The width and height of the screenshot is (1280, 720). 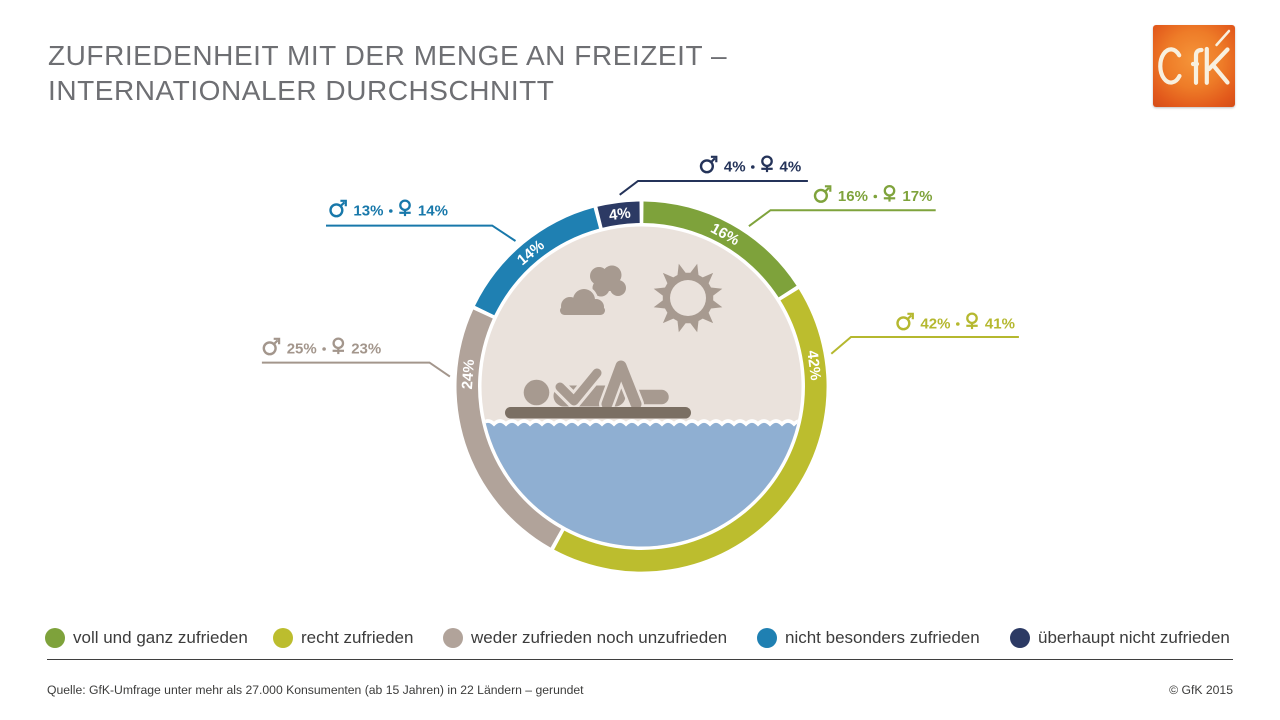 I want to click on svg-text: 13%, so click(x=368, y=211).